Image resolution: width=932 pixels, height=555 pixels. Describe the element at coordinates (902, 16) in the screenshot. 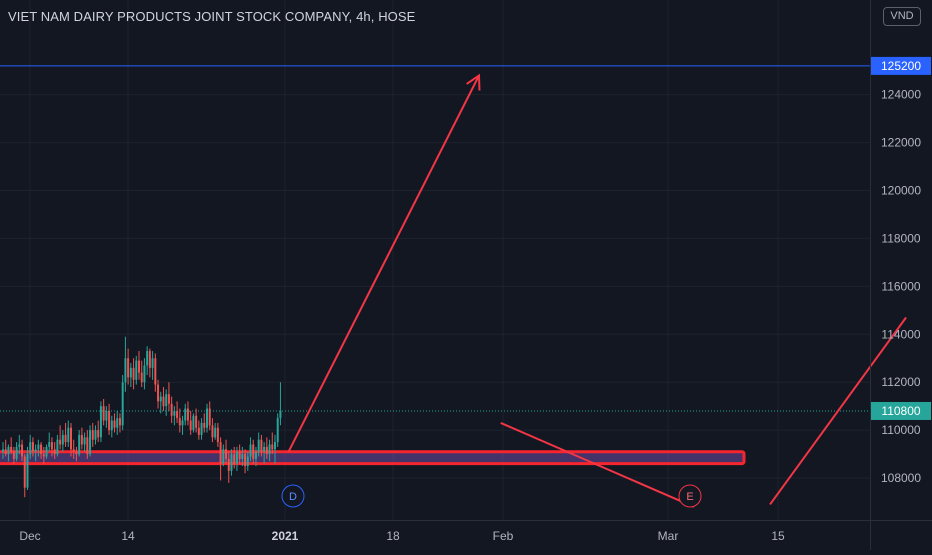

I see `currency-badge: VND` at that location.